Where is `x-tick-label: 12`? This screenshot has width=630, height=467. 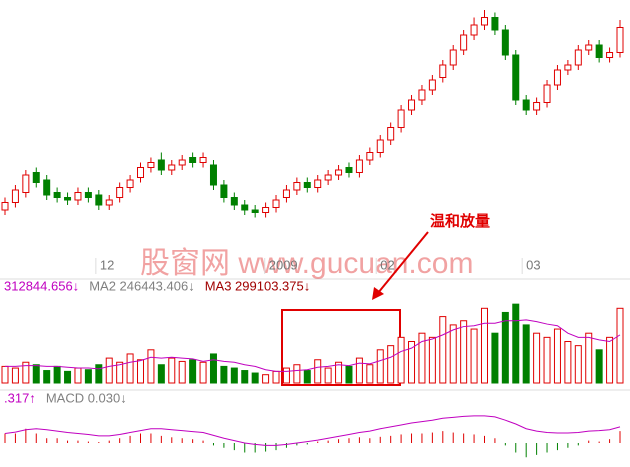
x-tick-label: 12 is located at coordinates (107, 264).